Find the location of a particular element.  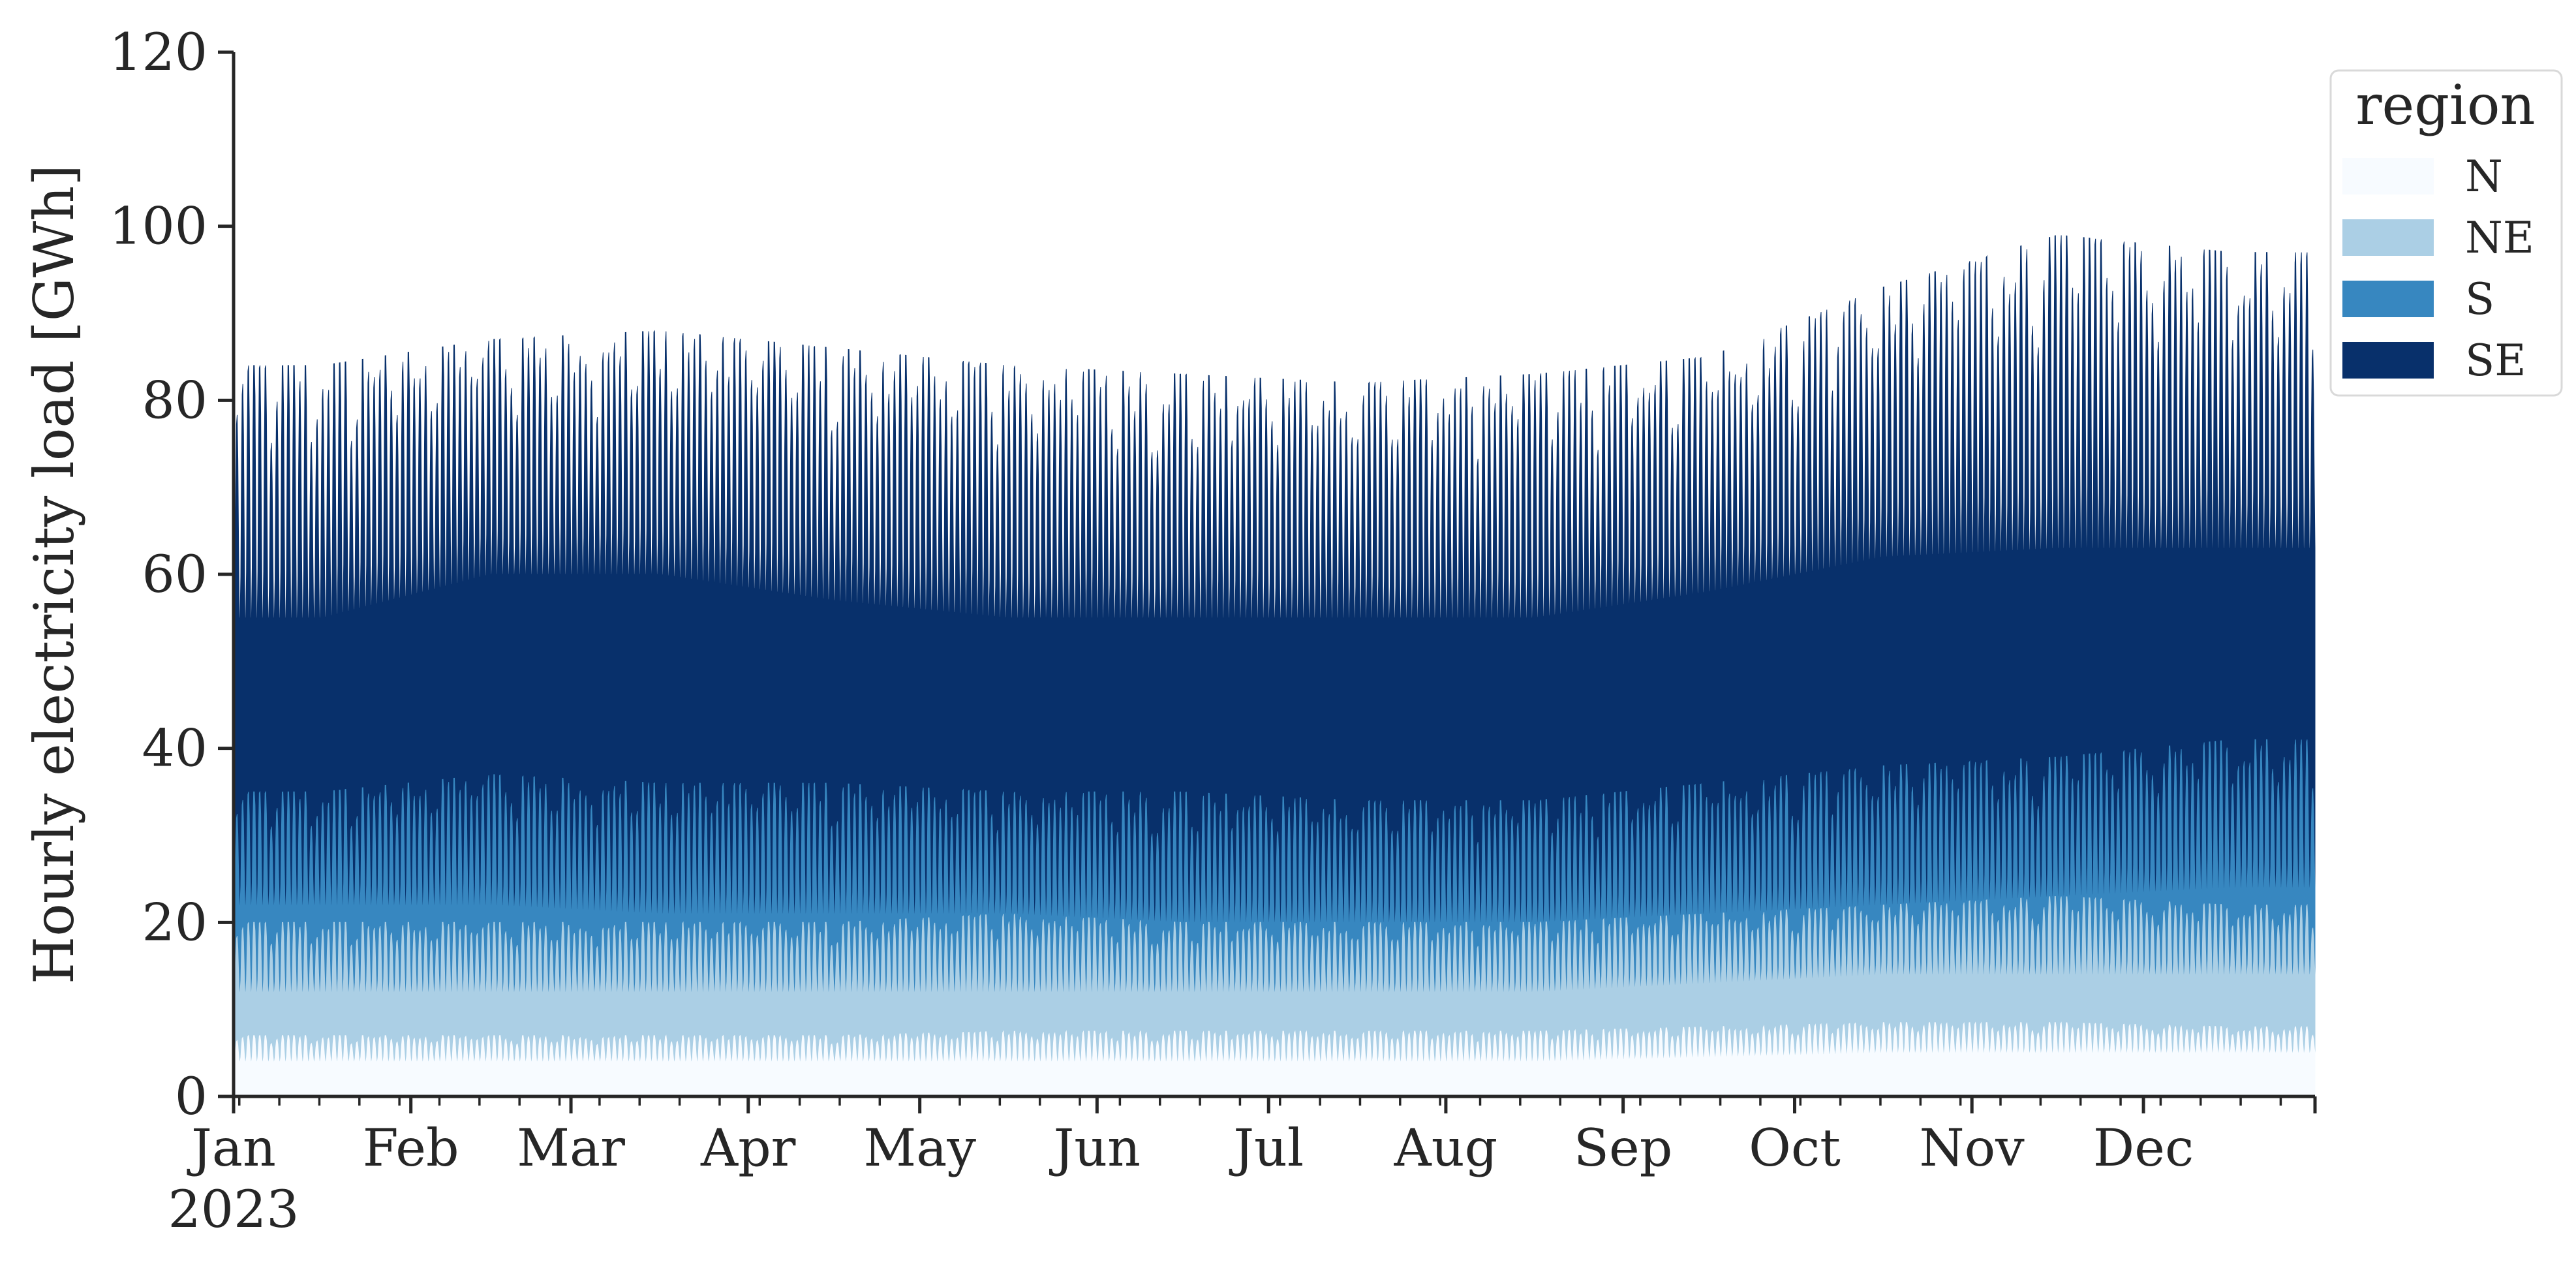

y-tick-label: 80 is located at coordinates (174, 400).